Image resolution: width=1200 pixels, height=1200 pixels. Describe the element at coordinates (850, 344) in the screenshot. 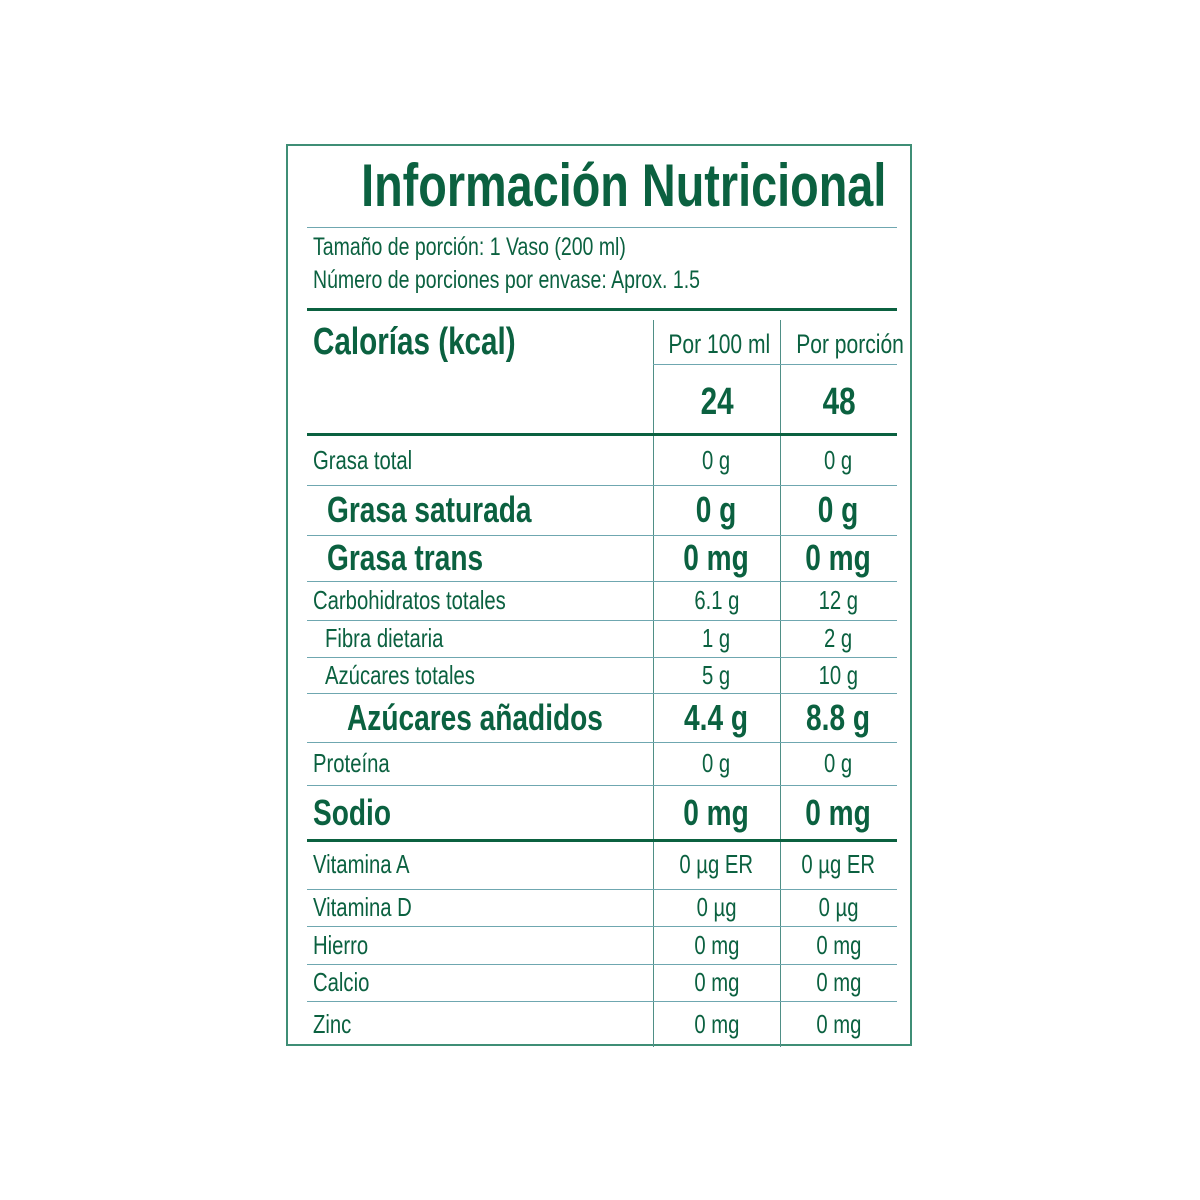

I see `col2-header-text: Por porción` at that location.